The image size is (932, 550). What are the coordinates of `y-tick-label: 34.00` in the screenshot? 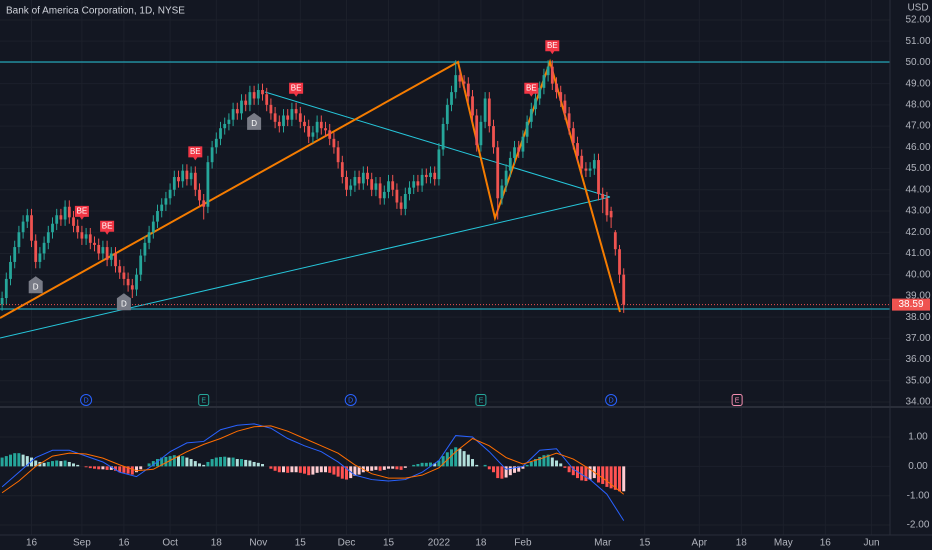 It's located at (917, 402).